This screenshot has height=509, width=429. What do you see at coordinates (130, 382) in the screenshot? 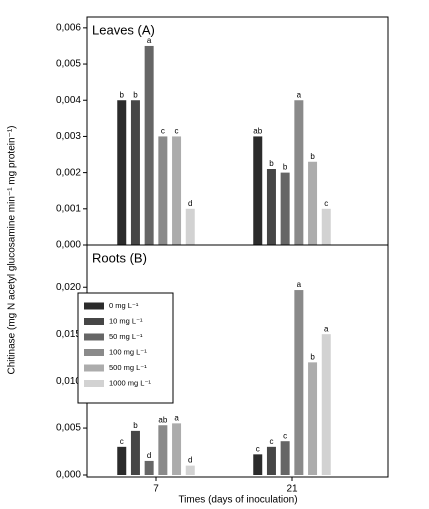
I see `legend-label: 1000 mg L⁻¹` at bounding box center [130, 382].